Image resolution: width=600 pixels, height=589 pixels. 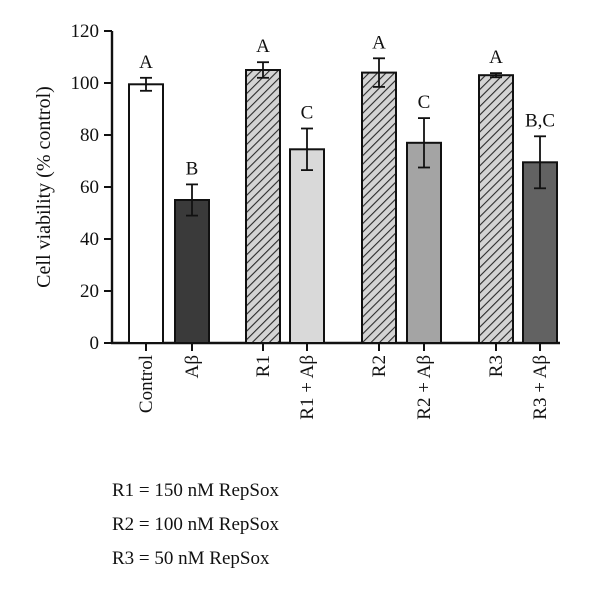 What do you see at coordinates (424, 102) in the screenshot?
I see `significance-label-5: C` at bounding box center [424, 102].